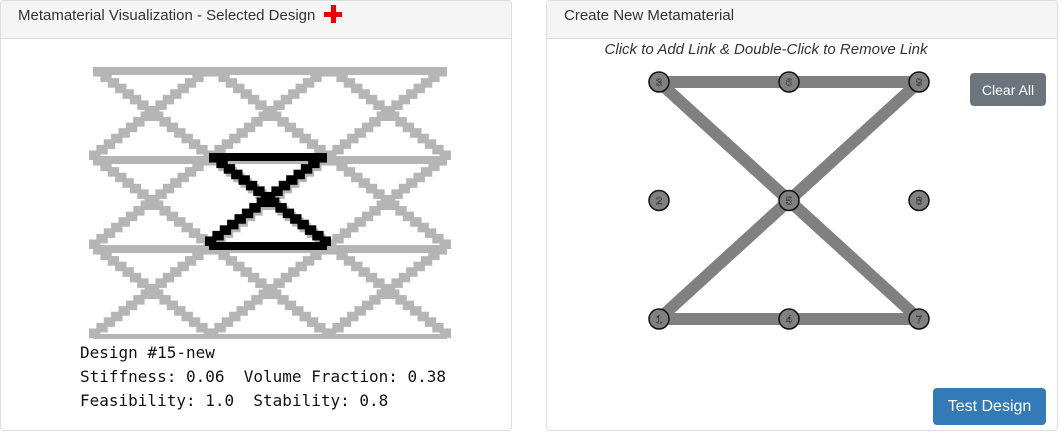  I want to click on design-name: Design #15-new, so click(147, 352).